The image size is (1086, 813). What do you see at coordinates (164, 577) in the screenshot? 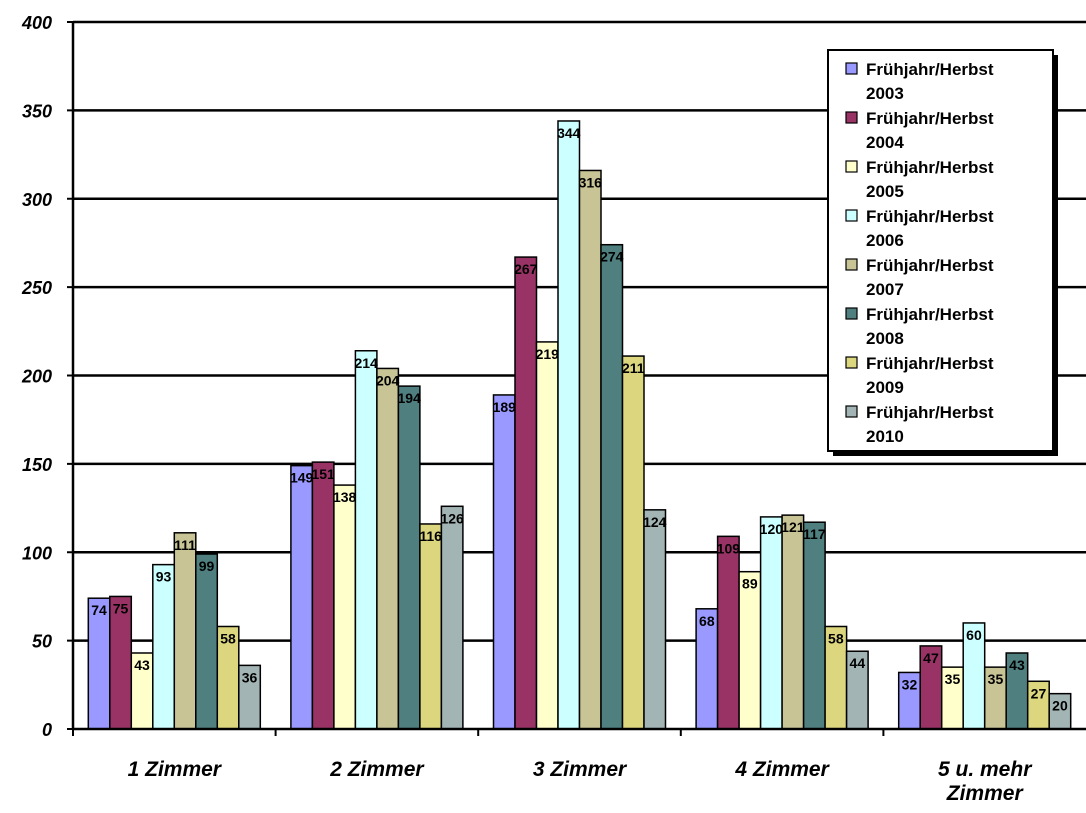
I see `data-label: 93` at bounding box center [164, 577].